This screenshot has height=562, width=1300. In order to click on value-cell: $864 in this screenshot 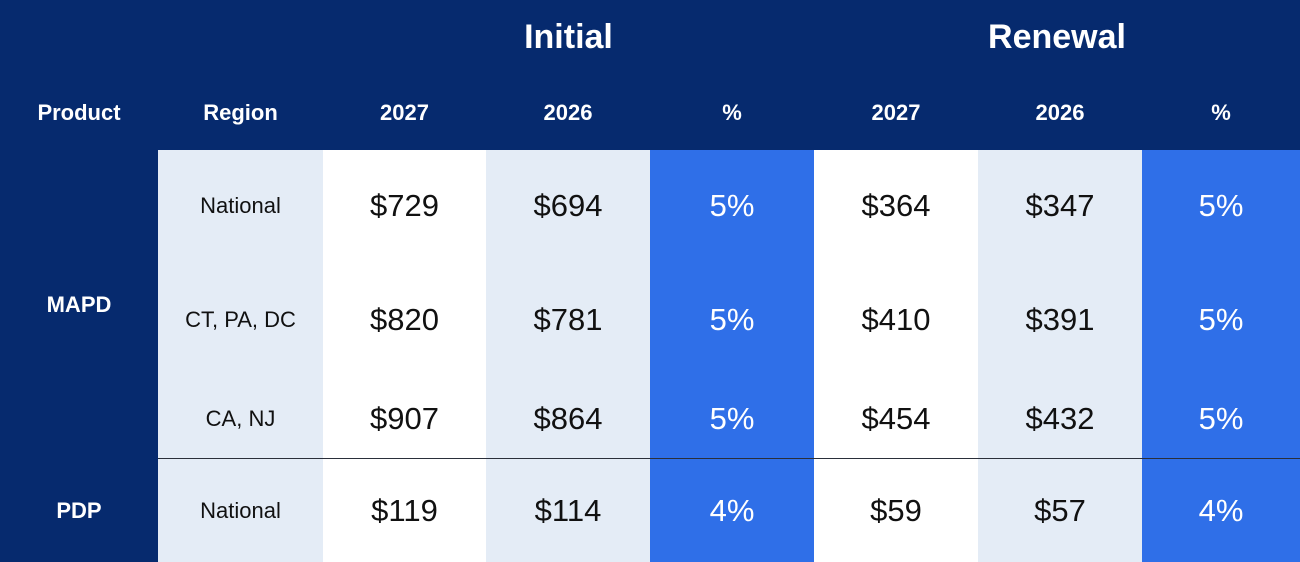, I will do `click(568, 418)`.